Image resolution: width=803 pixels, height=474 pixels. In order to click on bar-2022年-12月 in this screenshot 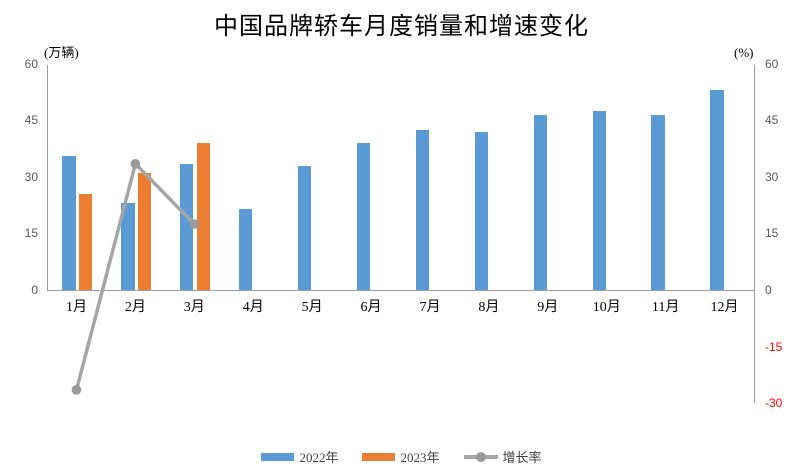, I will do `click(717, 190)`.